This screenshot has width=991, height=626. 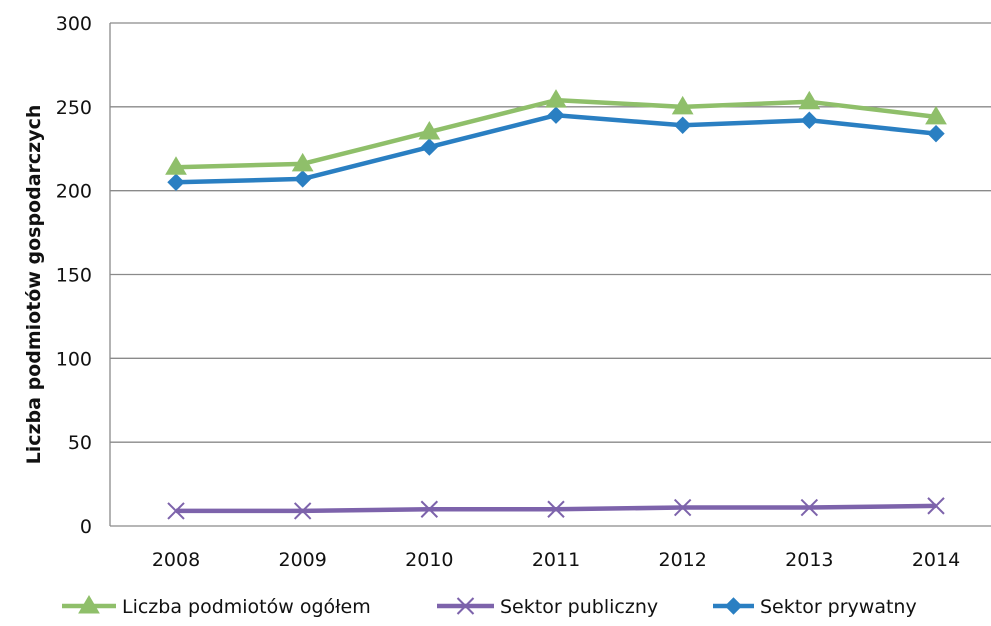 I want to click on series-public, so click(x=556, y=508).